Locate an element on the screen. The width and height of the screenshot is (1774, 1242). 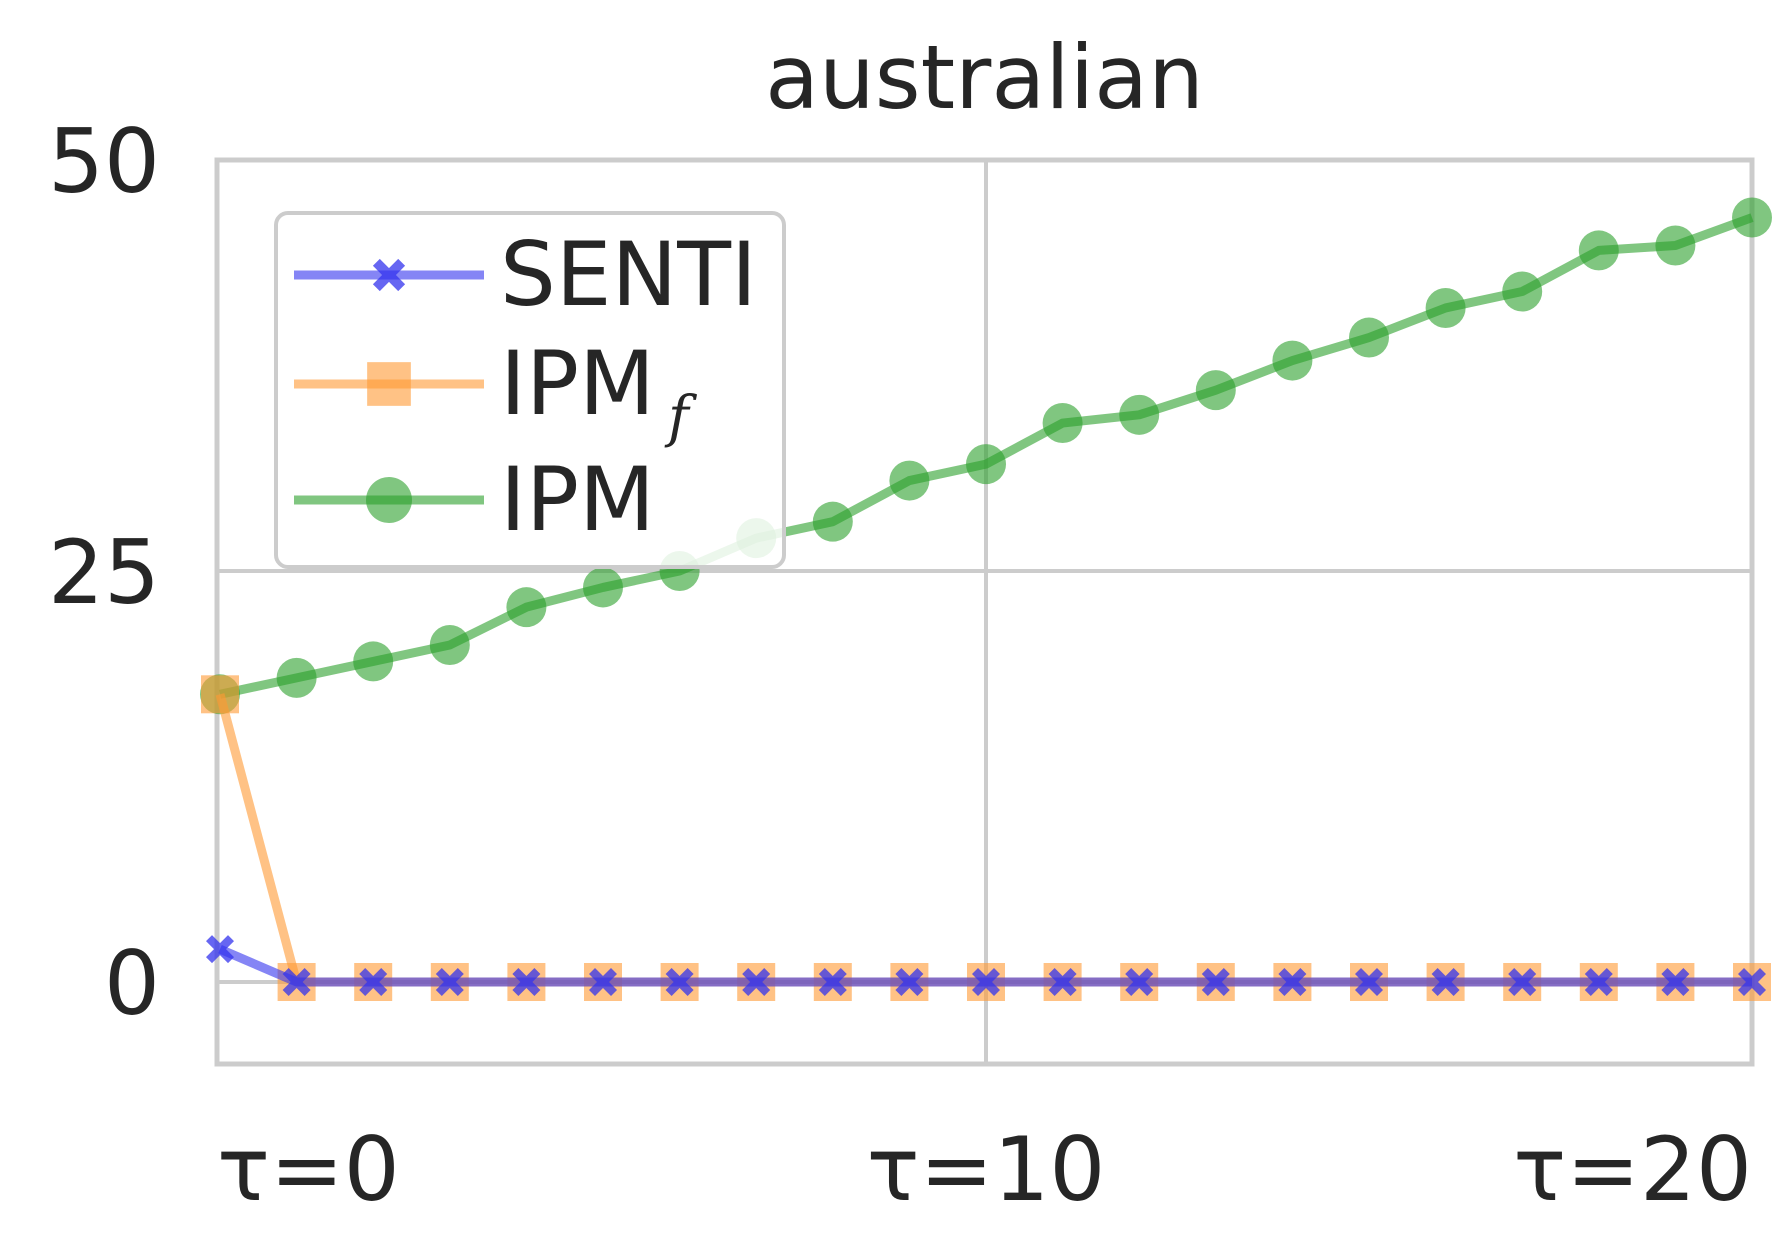
y-tick-label: 0 is located at coordinates (132, 983).